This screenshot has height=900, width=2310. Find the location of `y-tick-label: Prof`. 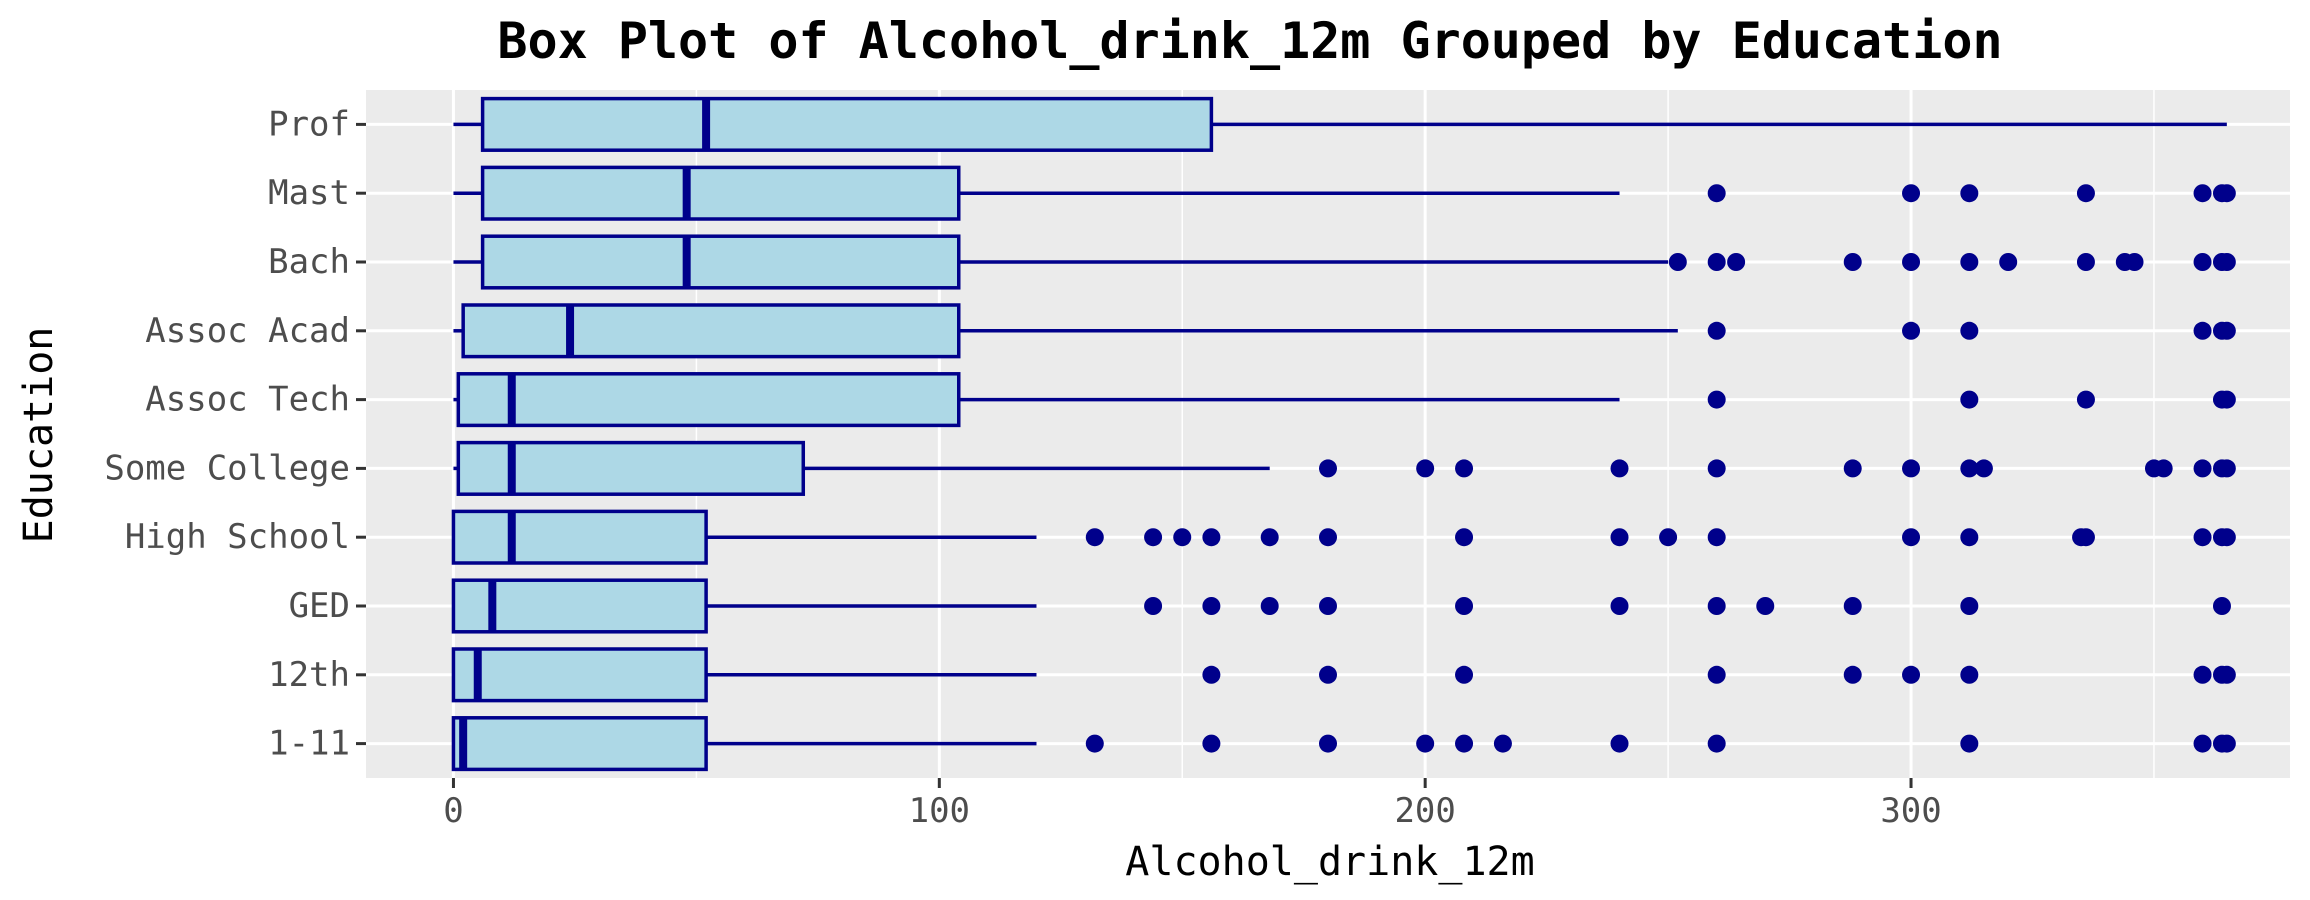

y-tick-label: Prof is located at coordinates (309, 124).